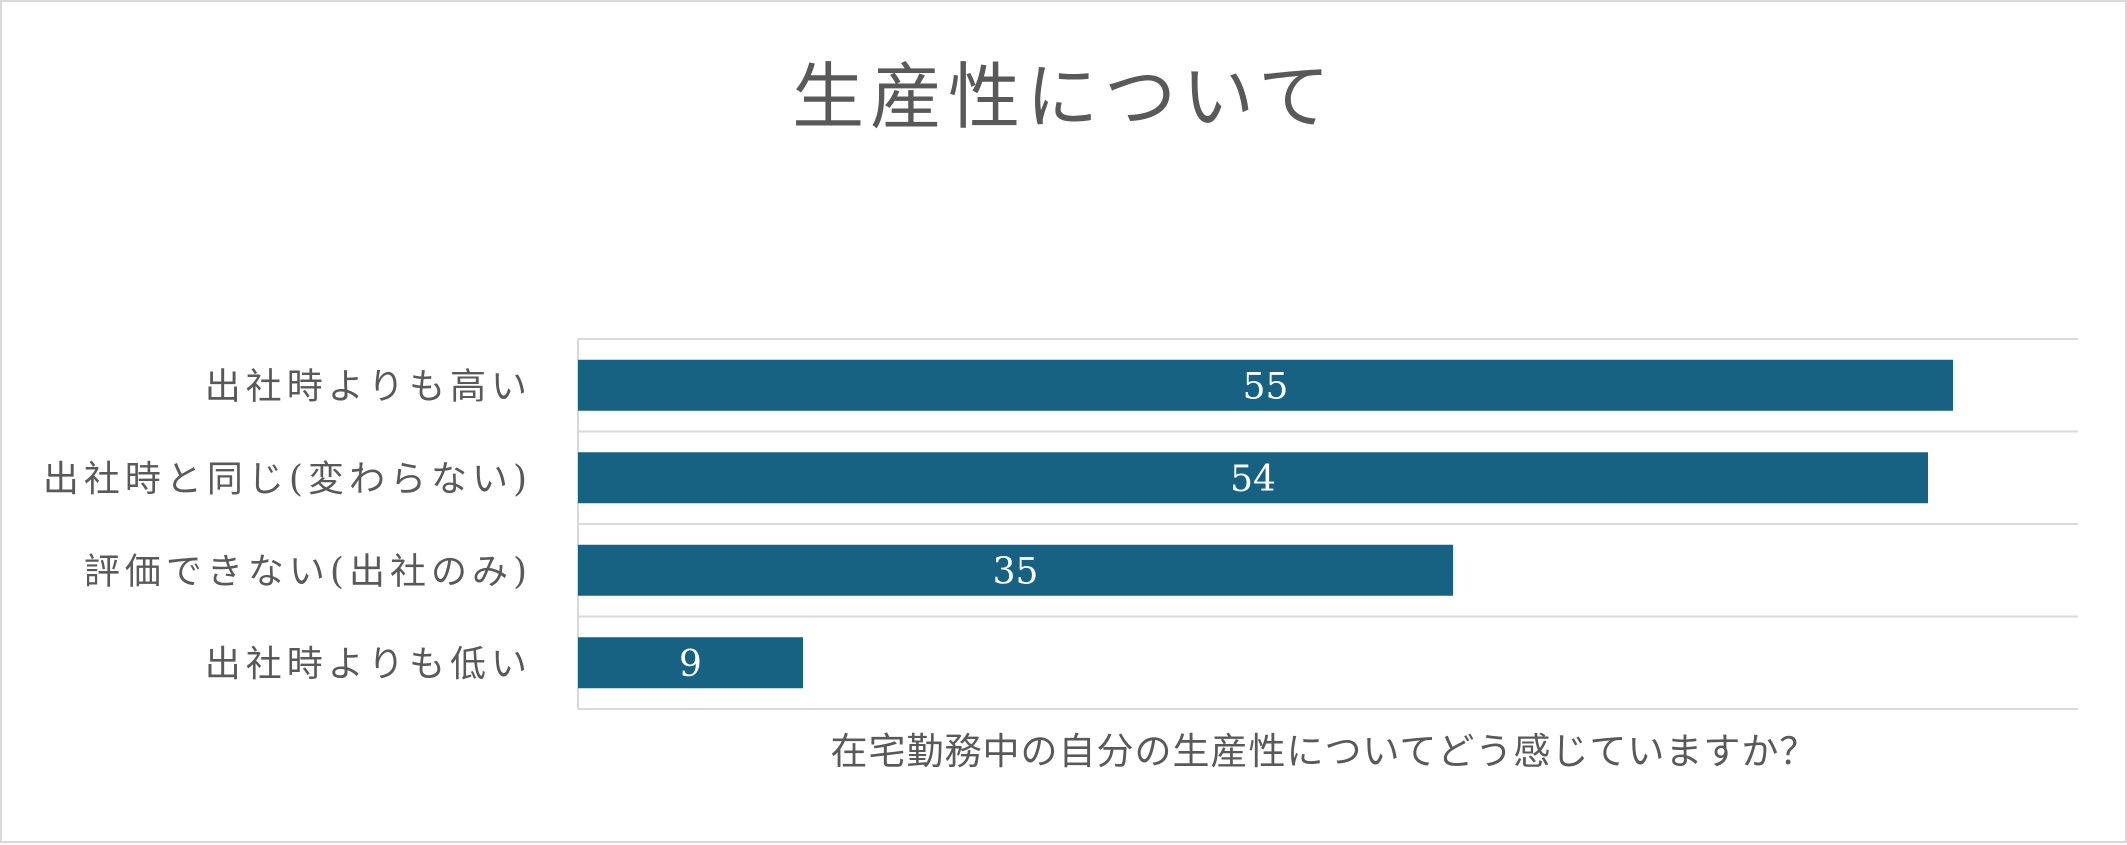 The height and width of the screenshot is (845, 2127). What do you see at coordinates (983, 525) in the screenshot?
I see `data-labels: 55 54 35 9` at bounding box center [983, 525].